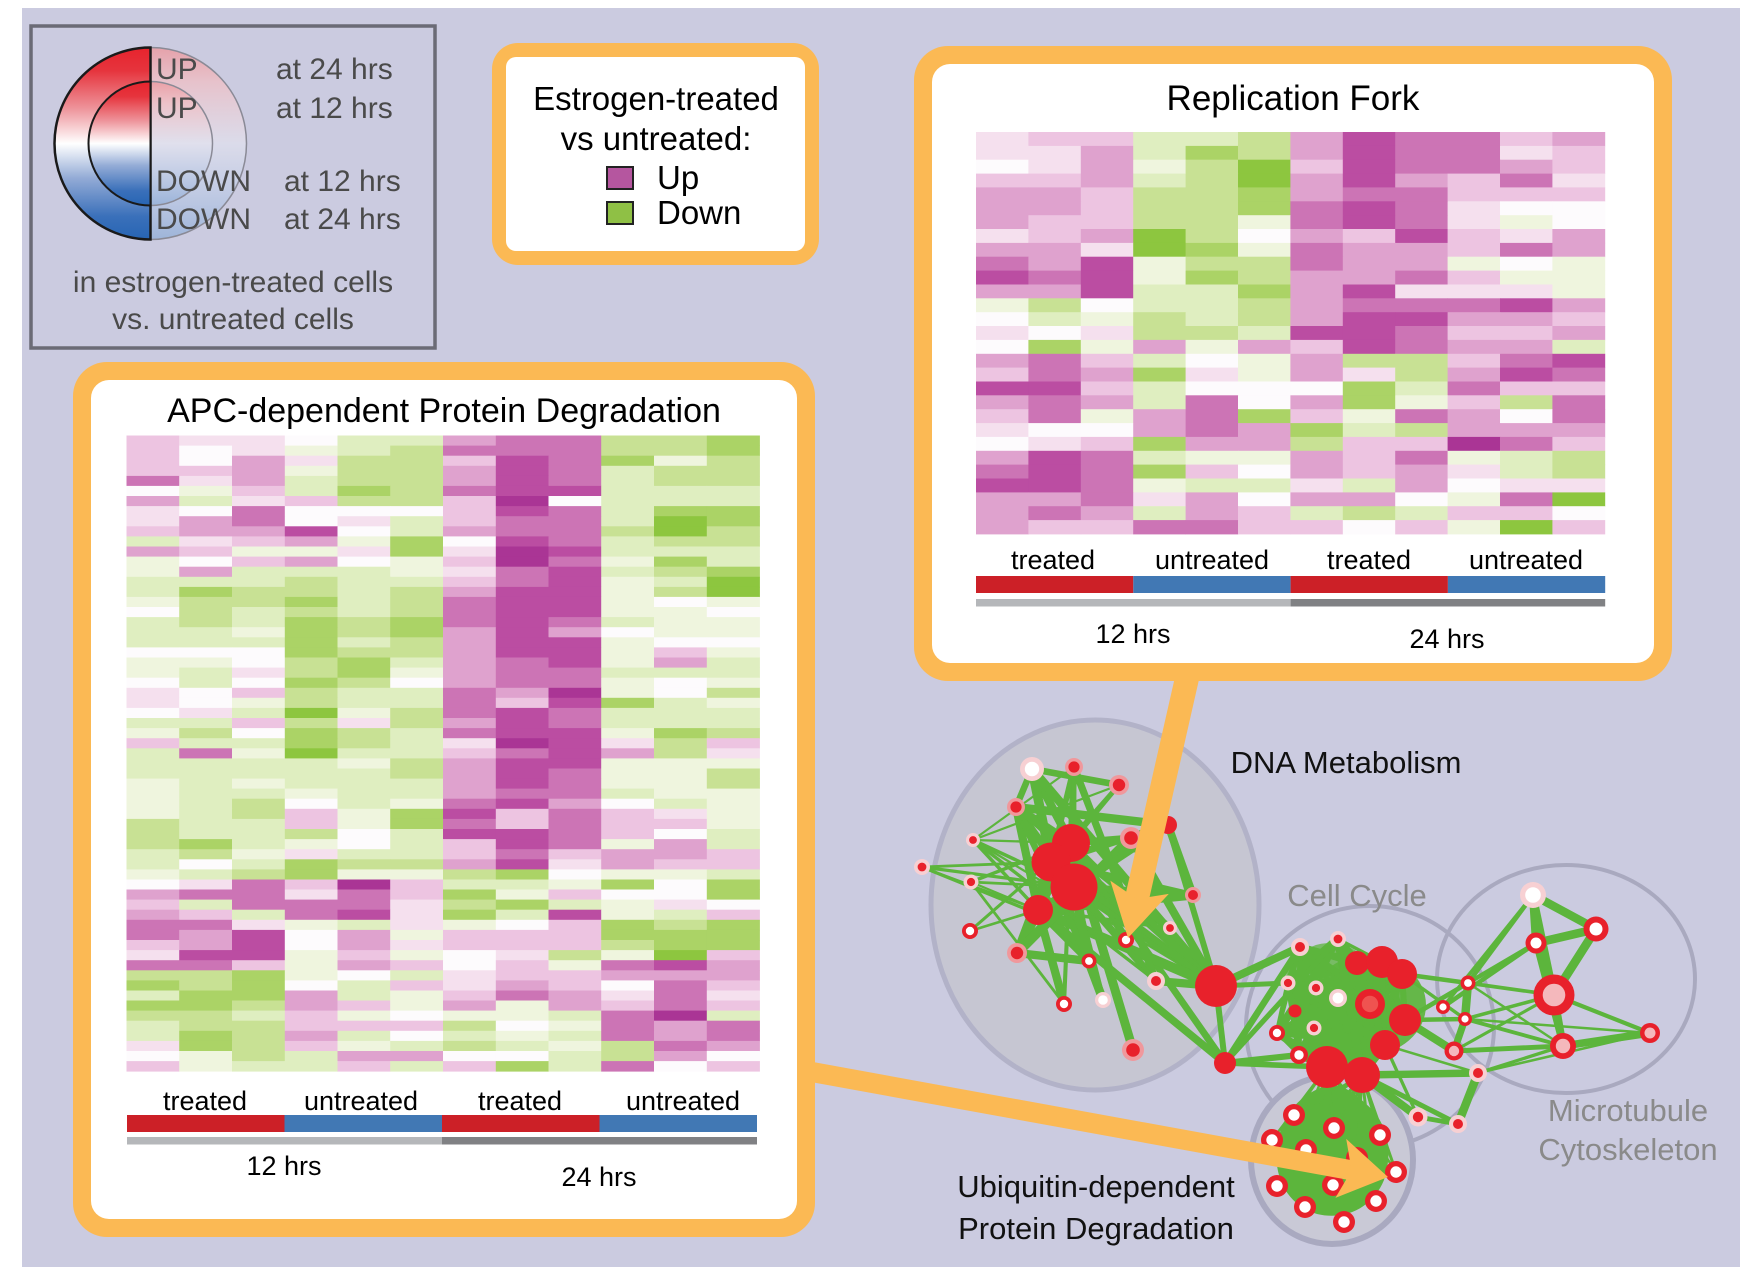  I want to click on svg-text: Ubiquitin-dependent, so click(1096, 1186).